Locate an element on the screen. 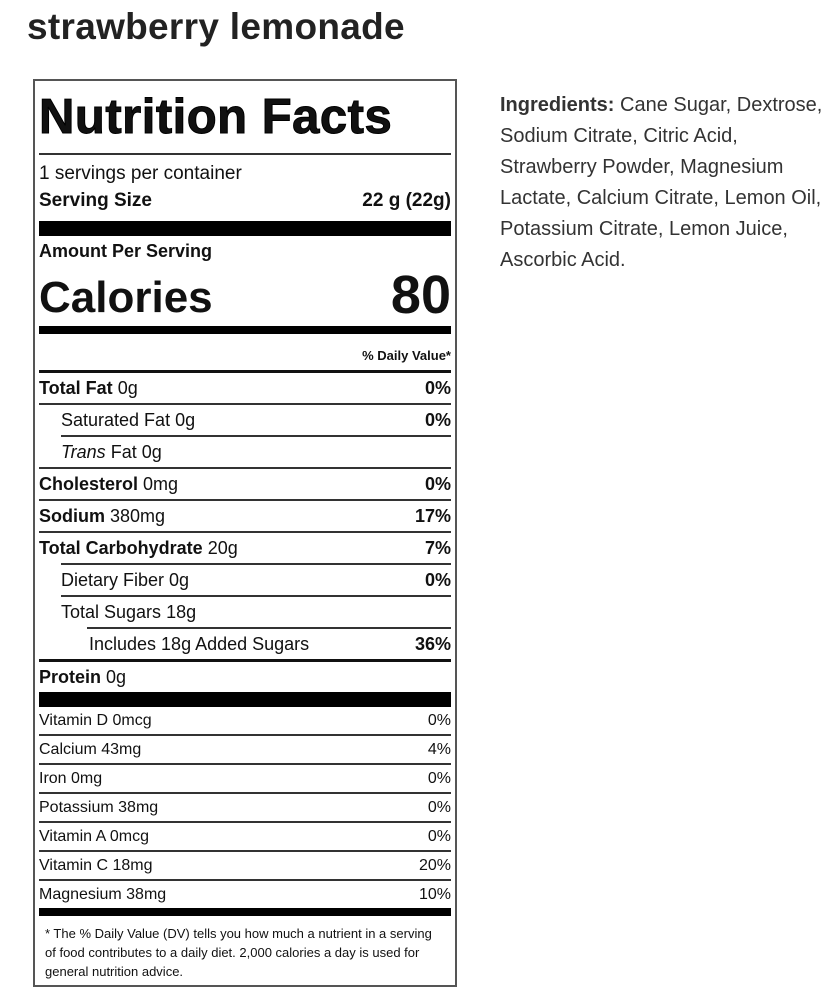 The image size is (833, 1000). daily-value-header: % Daily Value* is located at coordinates (406, 355).